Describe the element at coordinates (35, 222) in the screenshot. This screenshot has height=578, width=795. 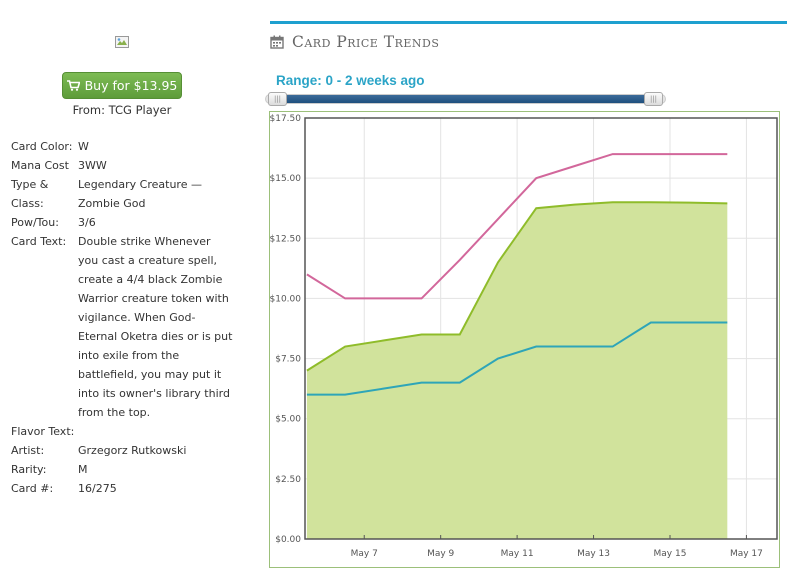
I see `detail-label: Pow/Tou:` at that location.